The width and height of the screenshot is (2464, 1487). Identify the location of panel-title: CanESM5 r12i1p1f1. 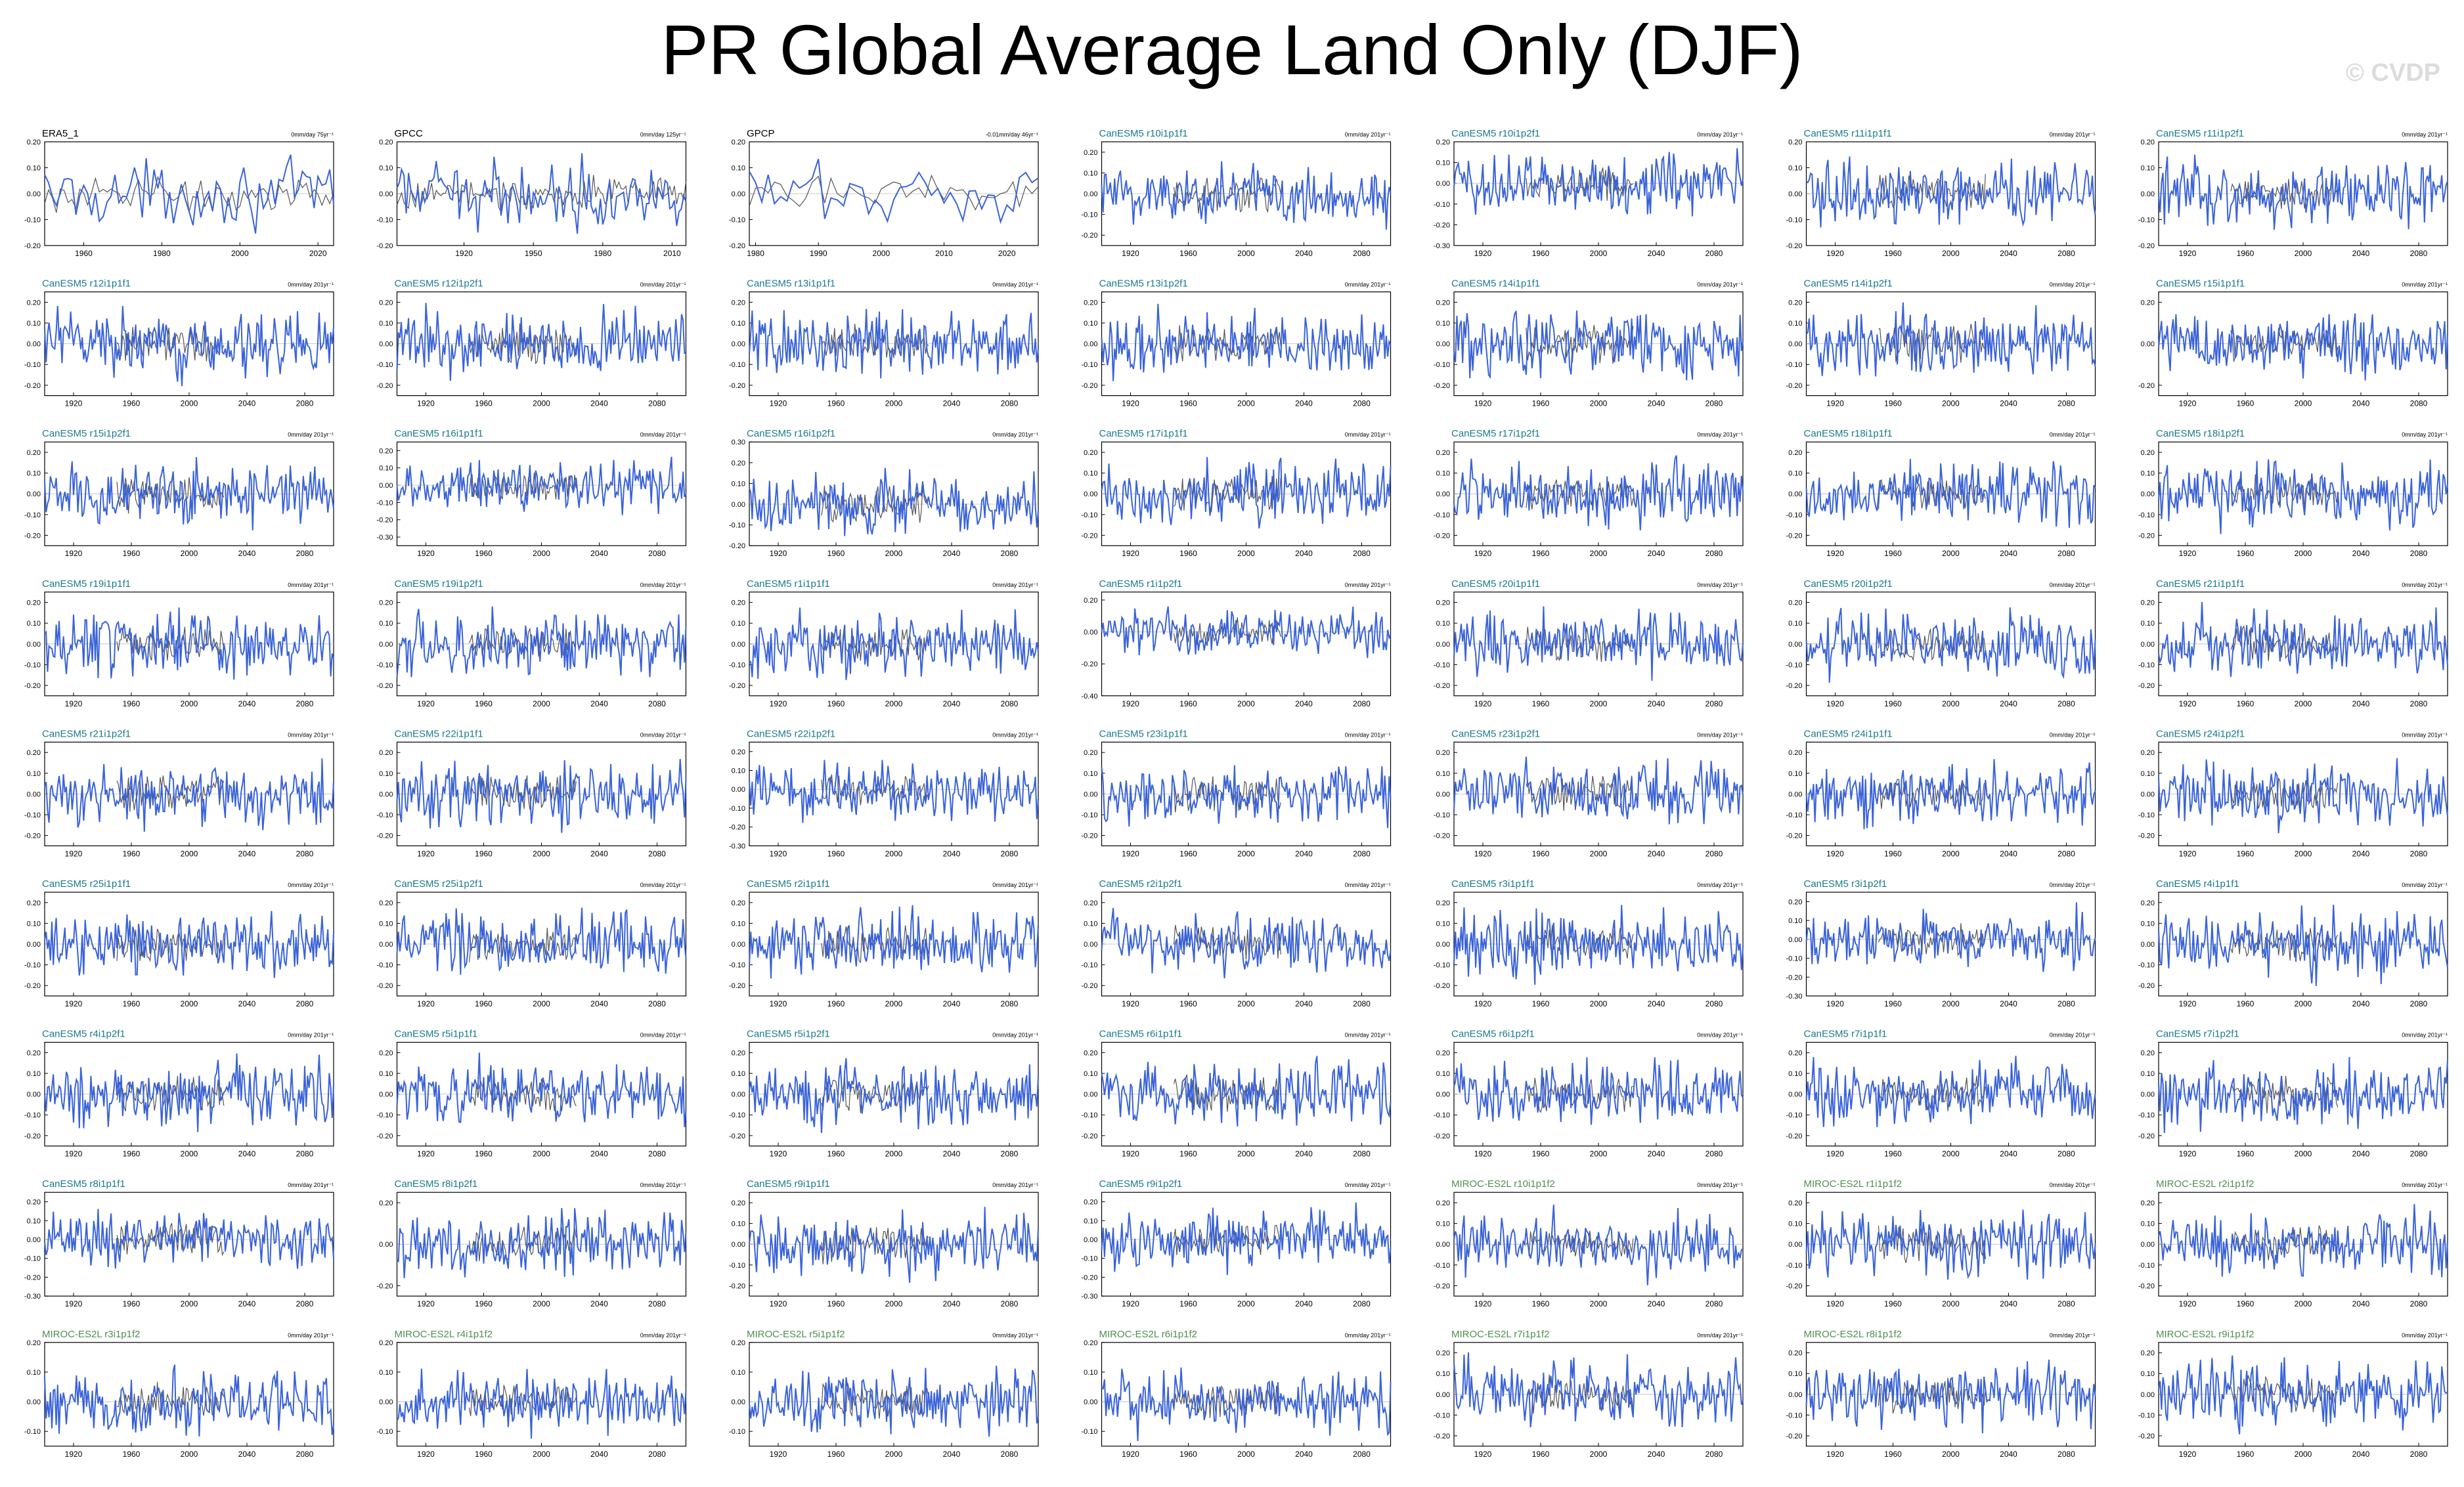
(86, 284).